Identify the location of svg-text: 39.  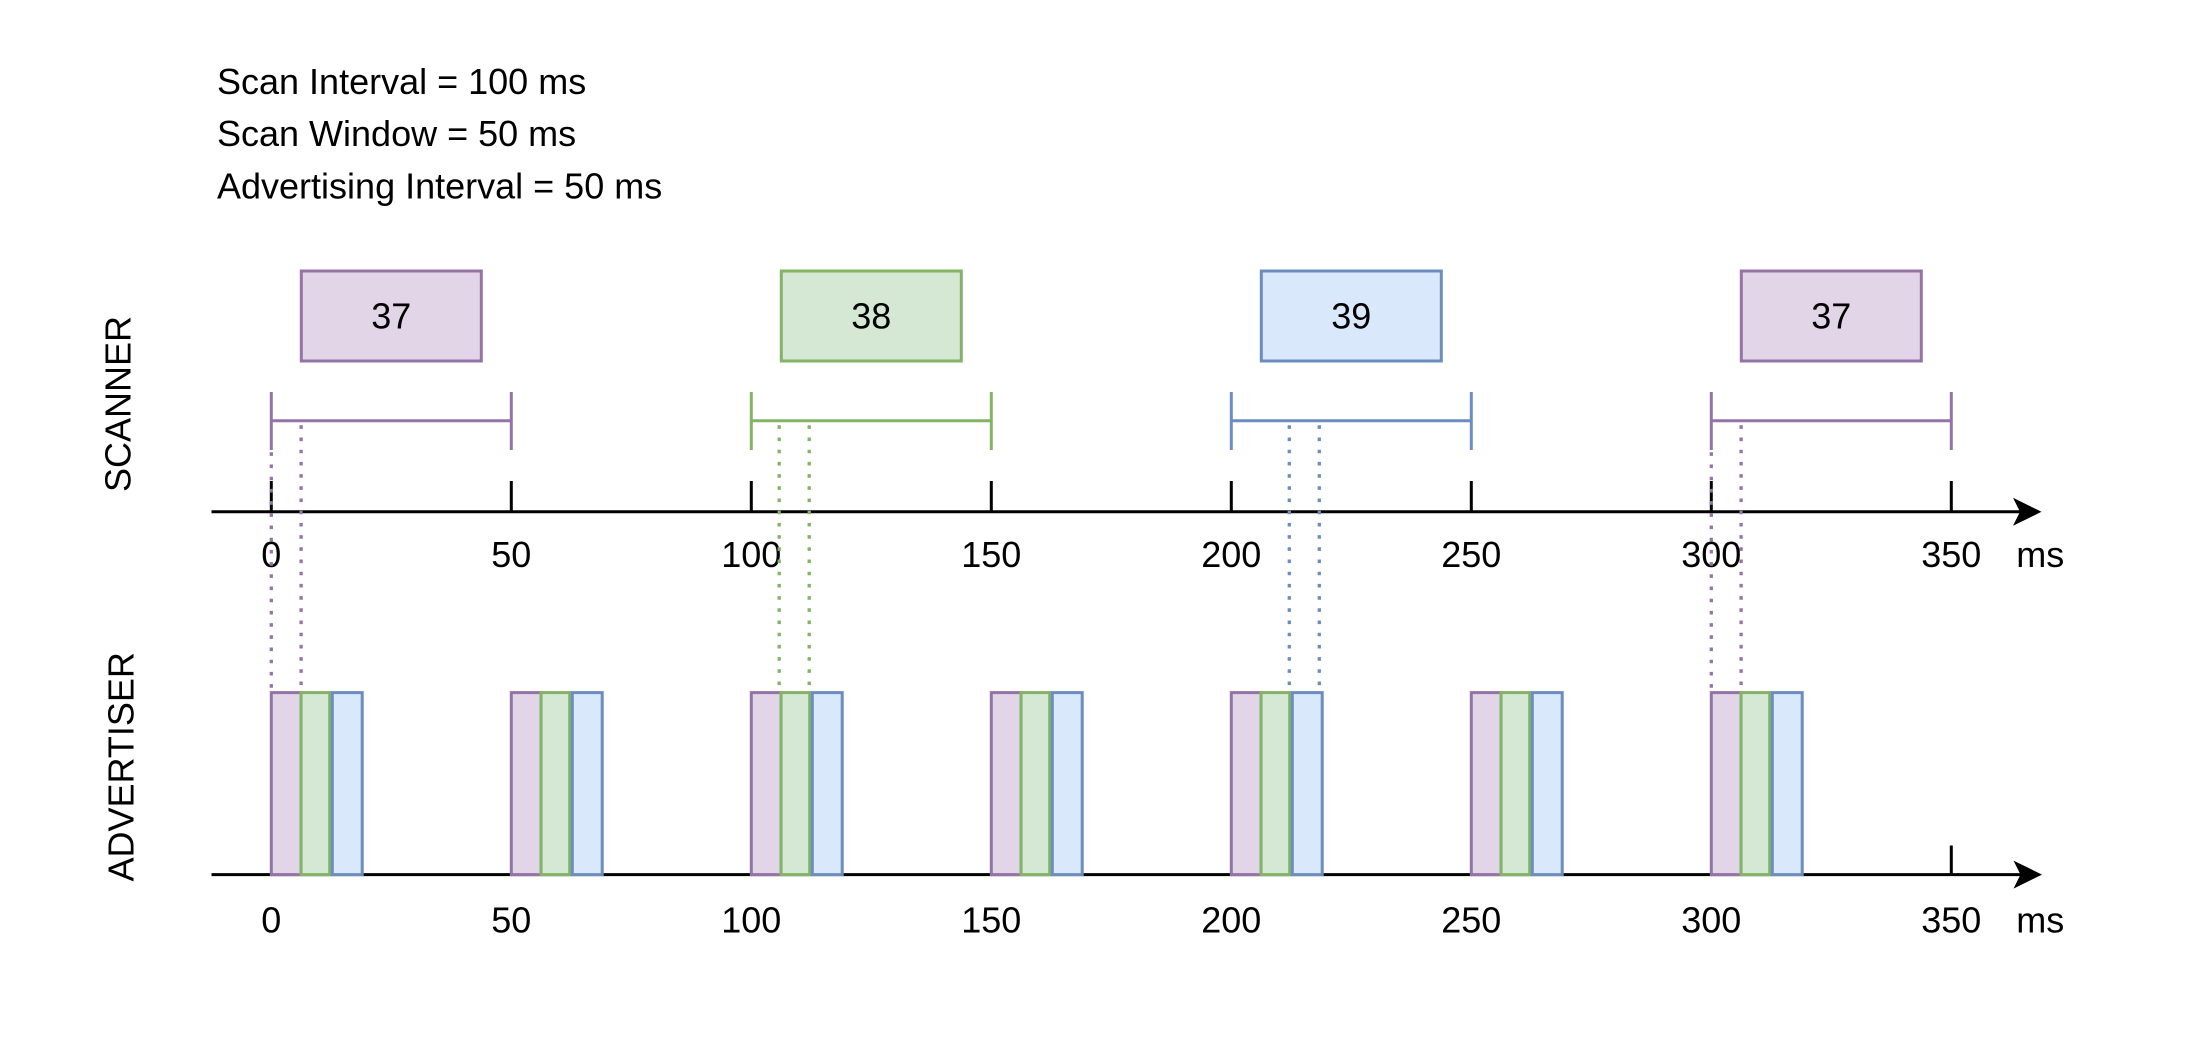
(1351, 316).